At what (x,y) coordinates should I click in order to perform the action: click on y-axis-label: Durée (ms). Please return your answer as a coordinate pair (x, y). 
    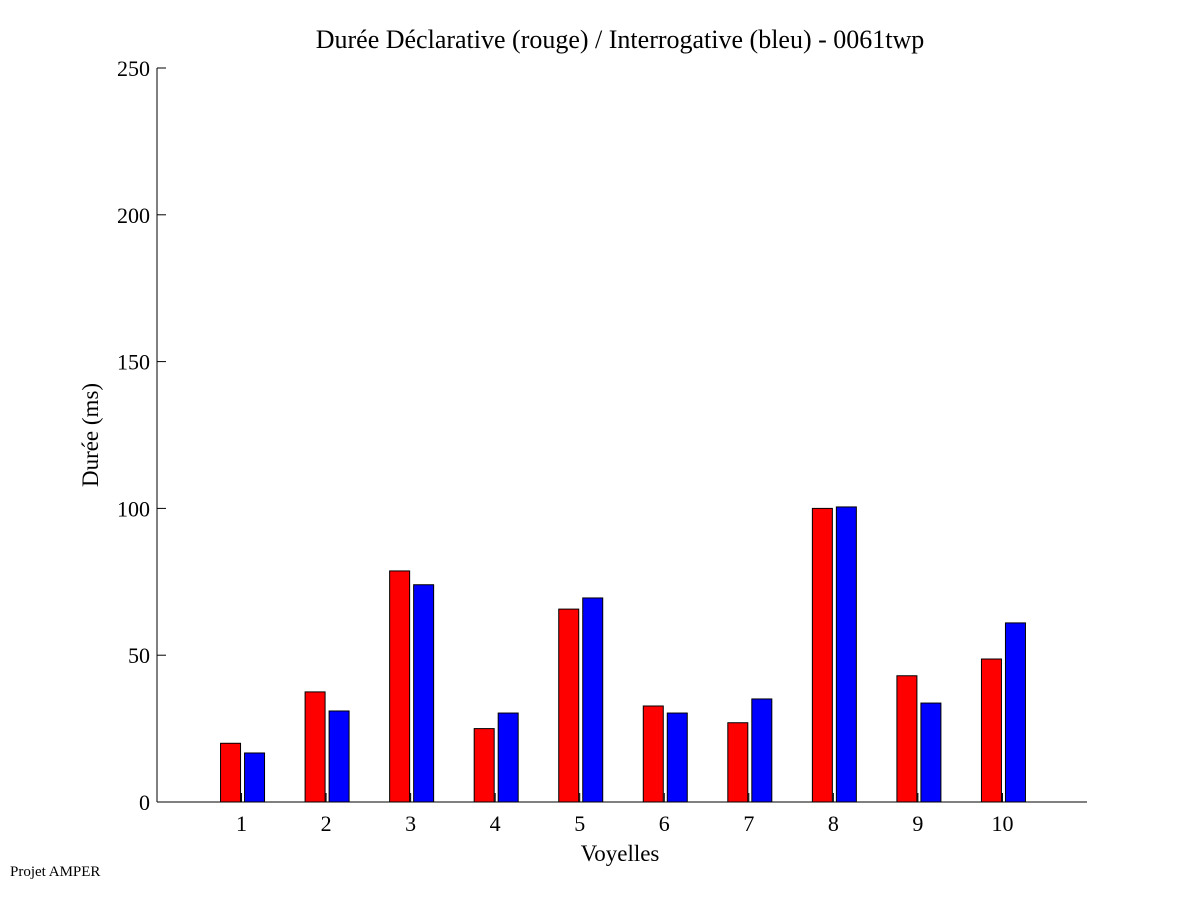
    Looking at the image, I should click on (90, 435).